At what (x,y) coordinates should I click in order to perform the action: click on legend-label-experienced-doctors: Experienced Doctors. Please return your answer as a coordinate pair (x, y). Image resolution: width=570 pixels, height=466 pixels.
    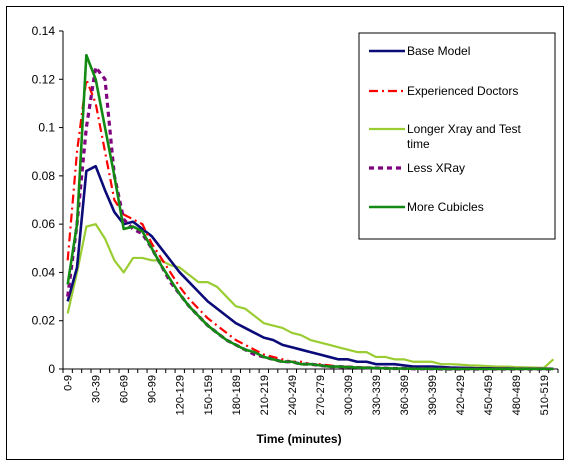
    Looking at the image, I should click on (462, 91).